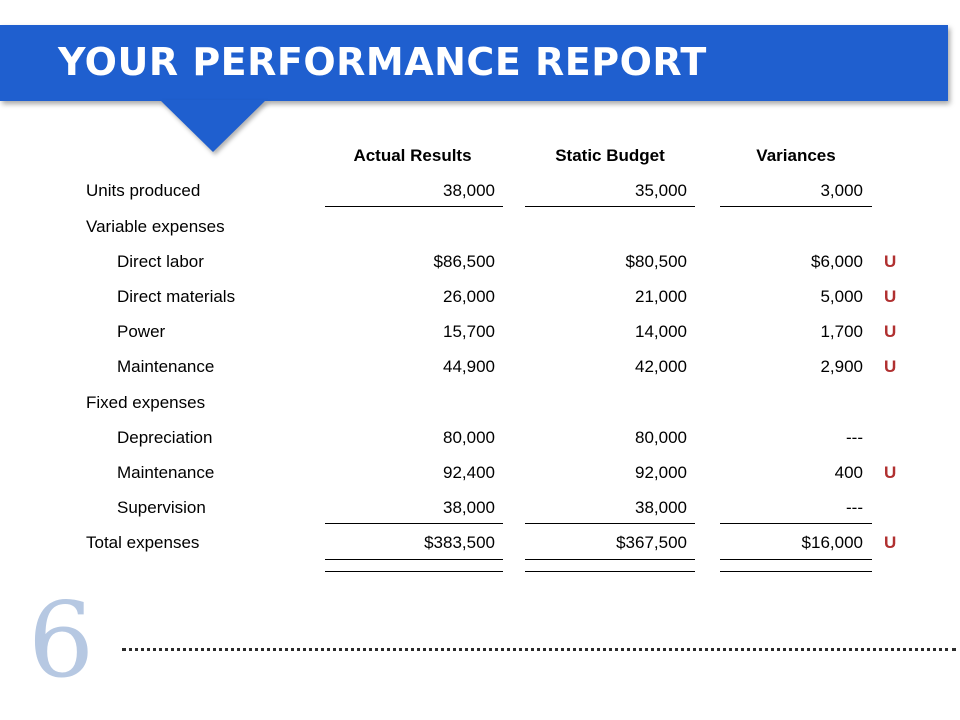 The image size is (960, 720). I want to click on double-rule-actual-bottom, so click(414, 571).